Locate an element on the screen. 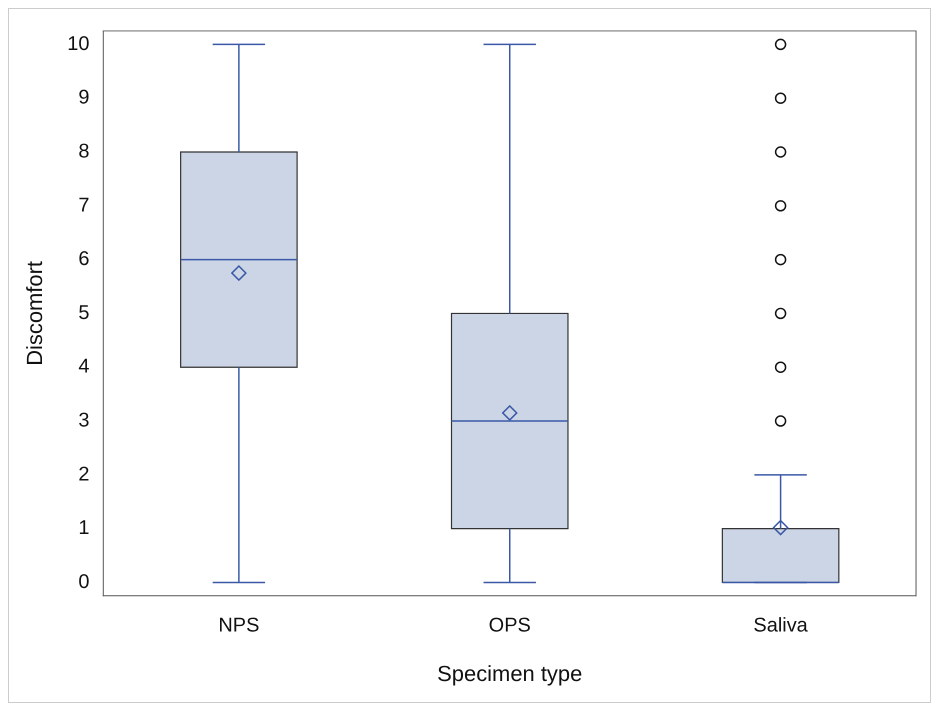 This screenshot has width=941, height=713. y-tick-label: 0 is located at coordinates (84, 581).